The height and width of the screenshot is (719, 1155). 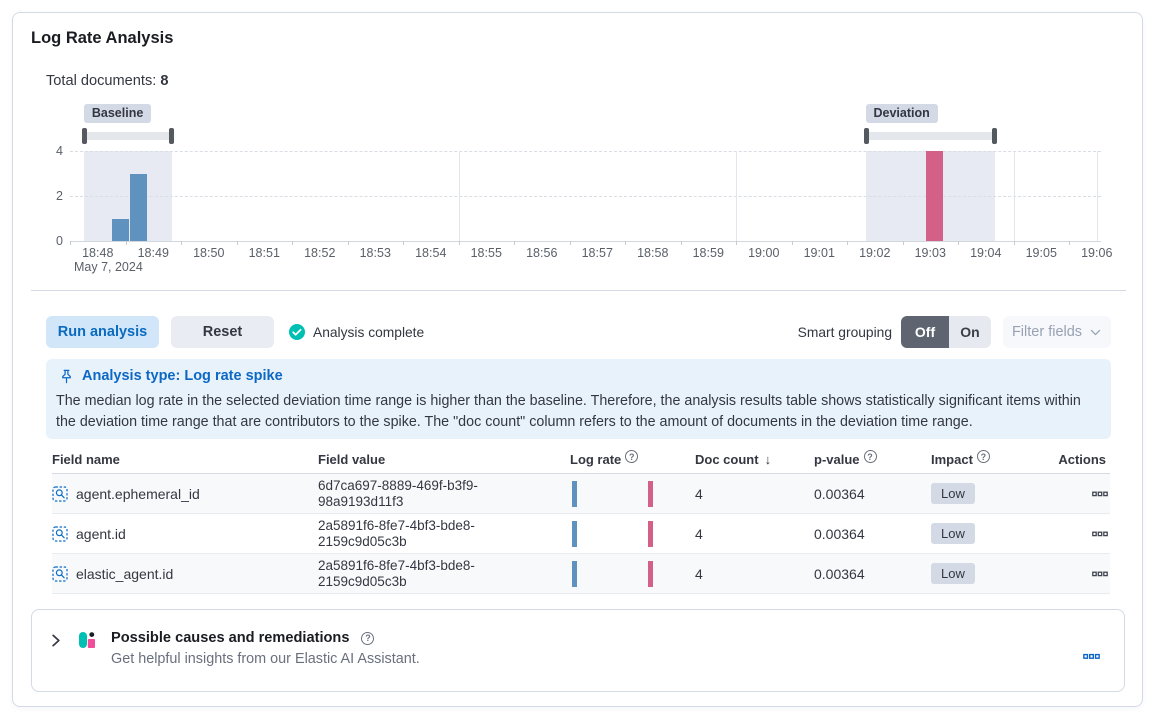 What do you see at coordinates (182, 376) in the screenshot?
I see `callout-title: Analysis type: Log rate spike` at bounding box center [182, 376].